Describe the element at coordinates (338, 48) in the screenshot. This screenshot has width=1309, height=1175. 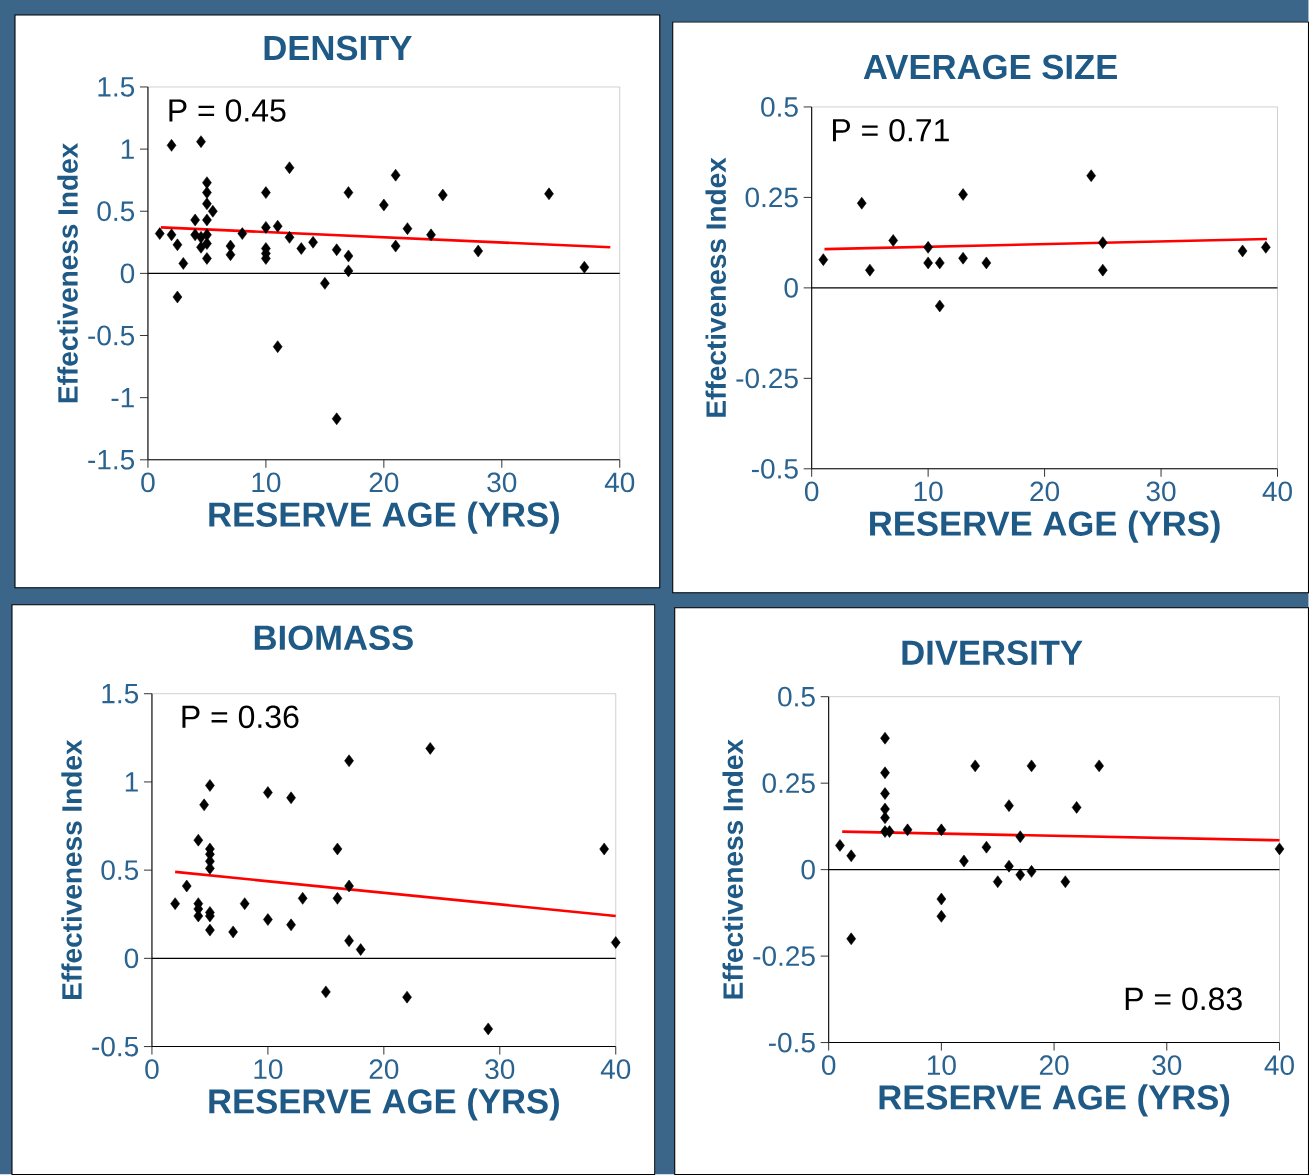
I see `chart-title: DENSITY` at that location.